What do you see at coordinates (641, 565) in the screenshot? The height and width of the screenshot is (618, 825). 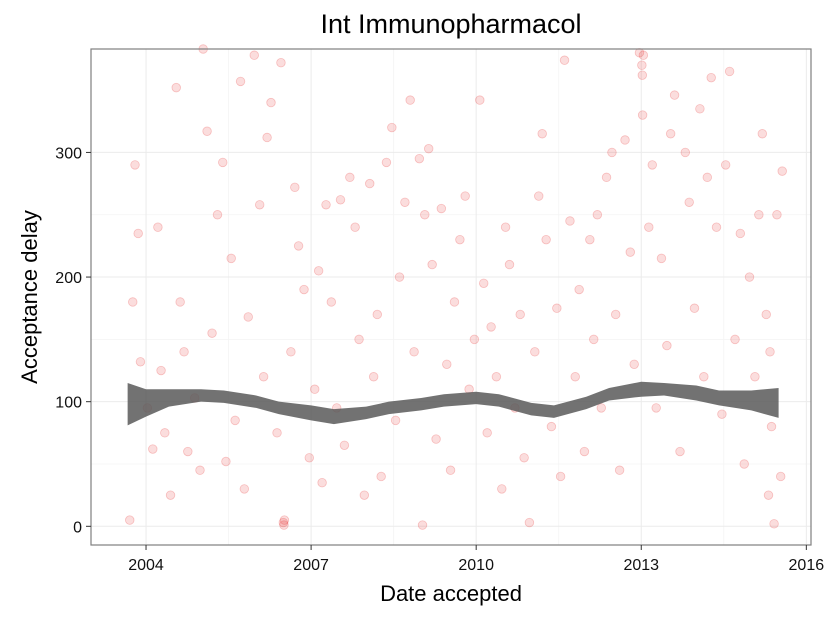 I see `x-tick-label: 2013` at bounding box center [641, 565].